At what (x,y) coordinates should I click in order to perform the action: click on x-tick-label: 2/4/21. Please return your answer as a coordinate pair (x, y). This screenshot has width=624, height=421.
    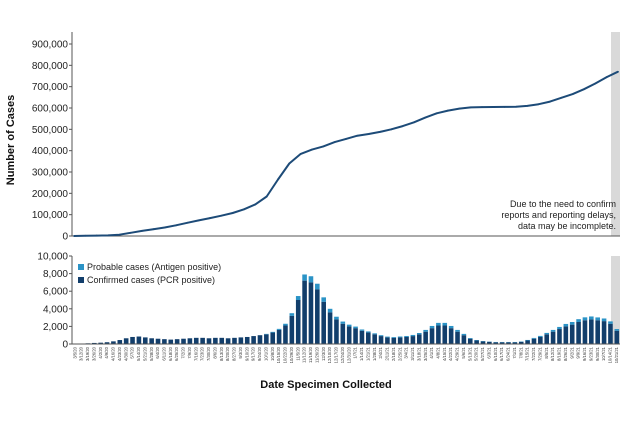
    Looking at the image, I should click on (380, 352).